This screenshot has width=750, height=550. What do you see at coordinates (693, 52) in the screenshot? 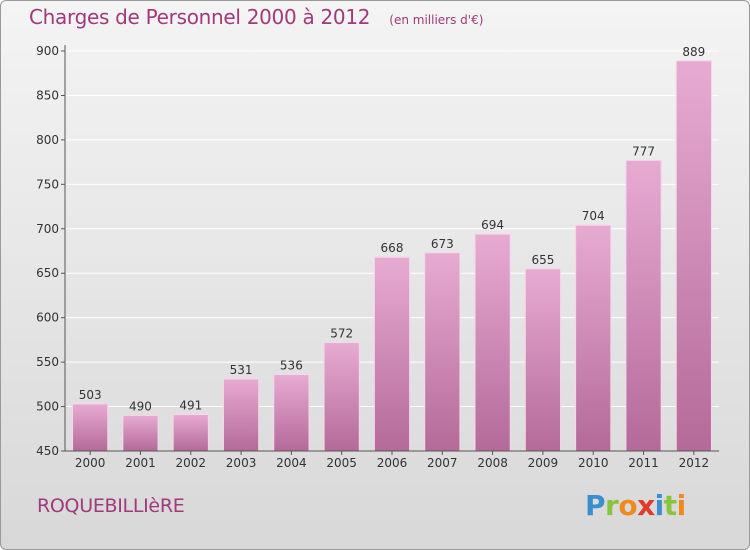
I see `data-label: 889` at bounding box center [693, 52].